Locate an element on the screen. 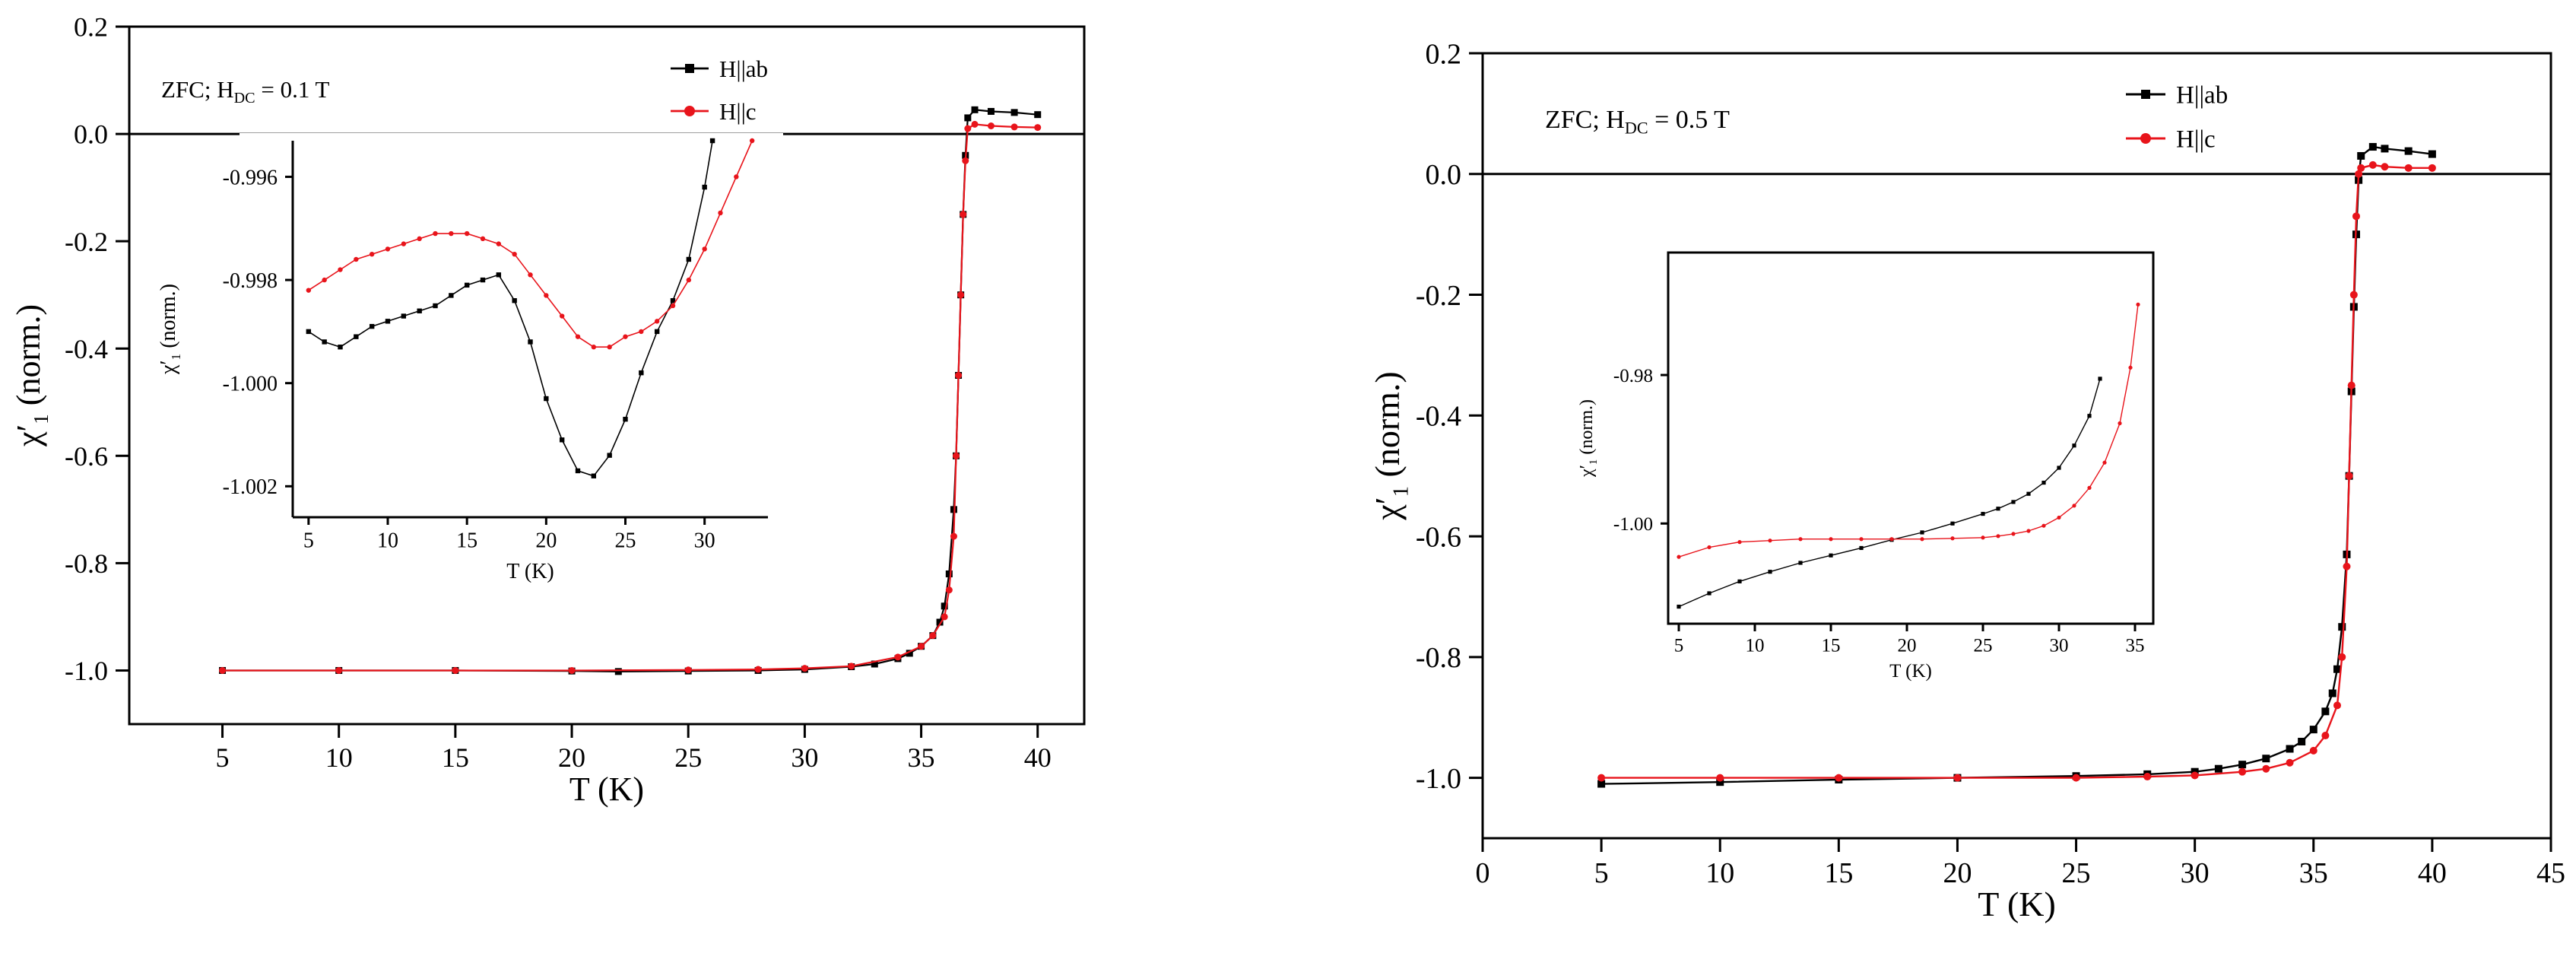 This screenshot has height=966, width=2576. x-tick-label: 0 is located at coordinates (1483, 873).